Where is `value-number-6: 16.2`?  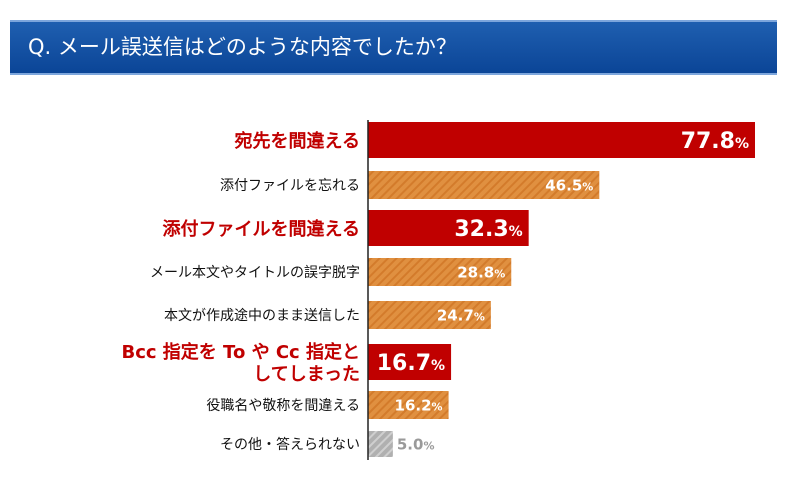
value-number-6: 16.2 is located at coordinates (413, 405).